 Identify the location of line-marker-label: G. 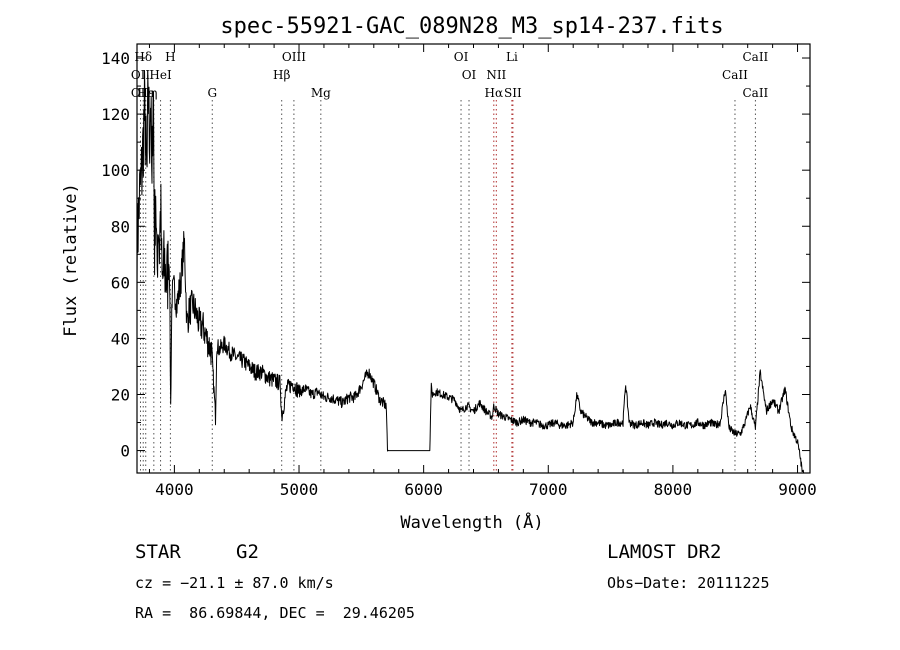
(212, 93).